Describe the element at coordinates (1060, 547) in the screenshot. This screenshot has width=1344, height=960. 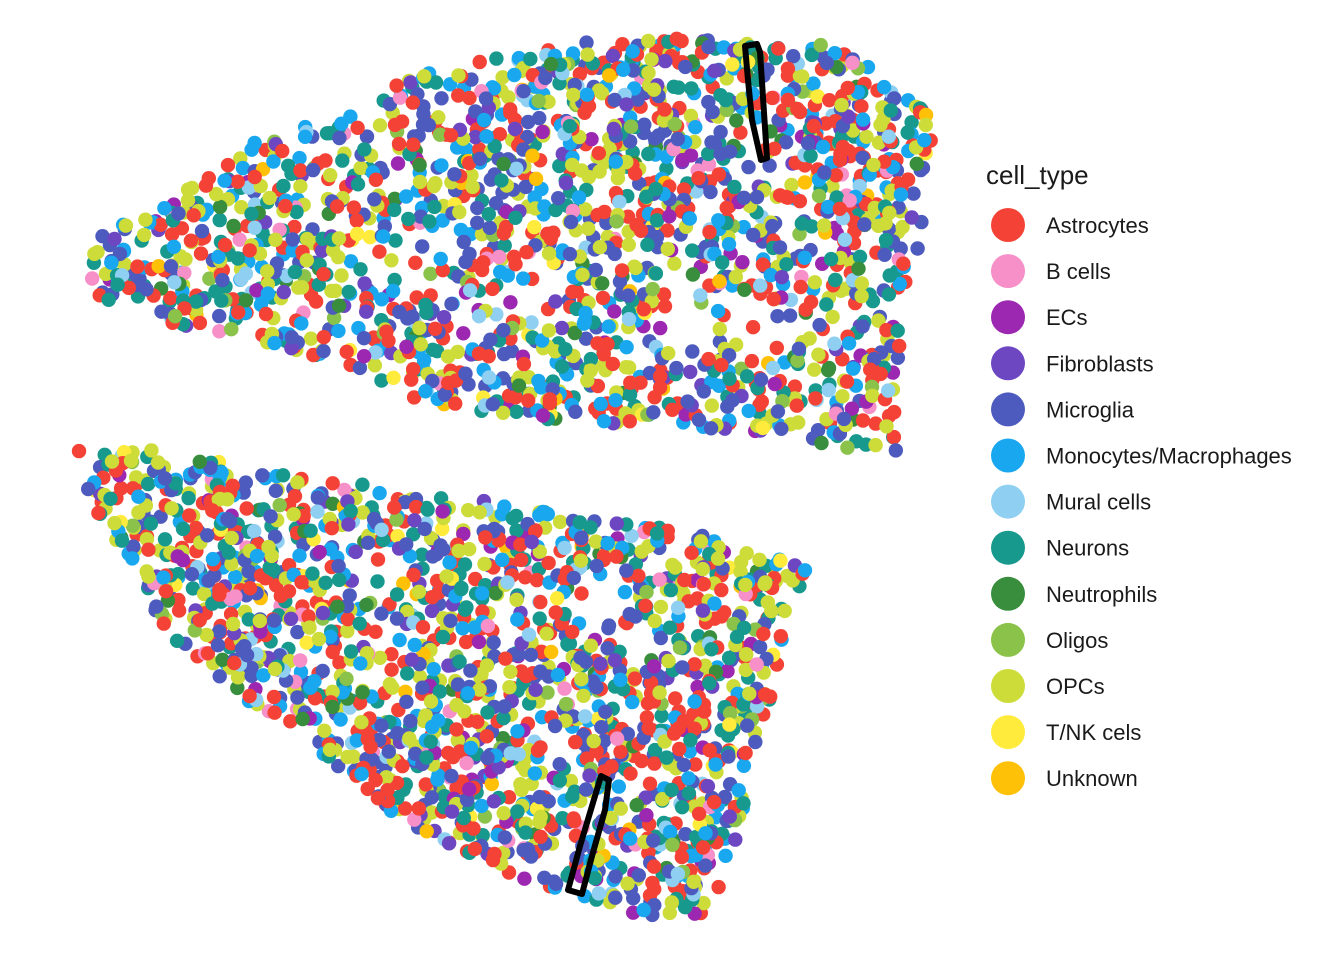
I see `legend-item: Neurons` at that location.